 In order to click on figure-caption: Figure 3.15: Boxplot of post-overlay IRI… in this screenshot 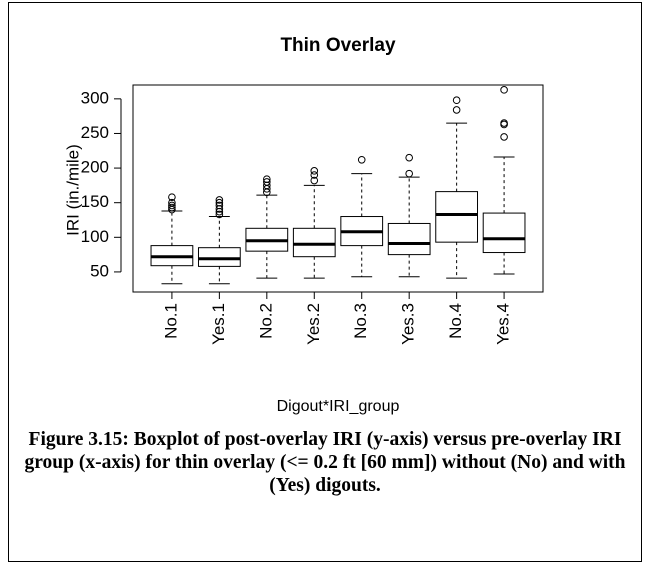, I will do `click(325, 462)`.